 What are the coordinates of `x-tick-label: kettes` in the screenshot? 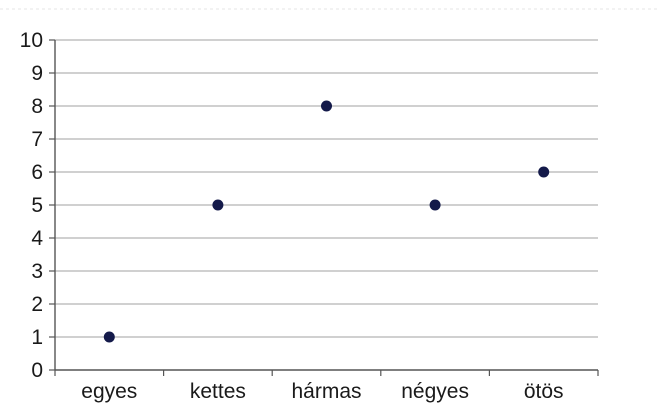 It's located at (218, 391).